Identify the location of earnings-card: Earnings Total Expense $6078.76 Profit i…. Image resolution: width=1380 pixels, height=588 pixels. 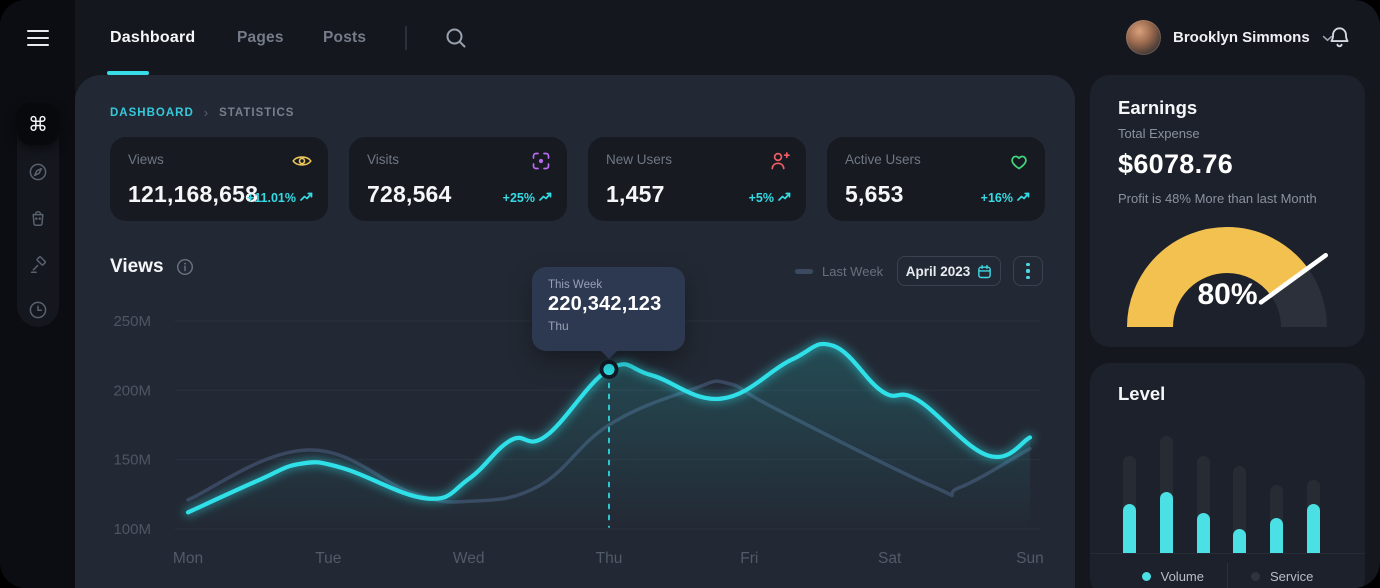
(1227, 211).